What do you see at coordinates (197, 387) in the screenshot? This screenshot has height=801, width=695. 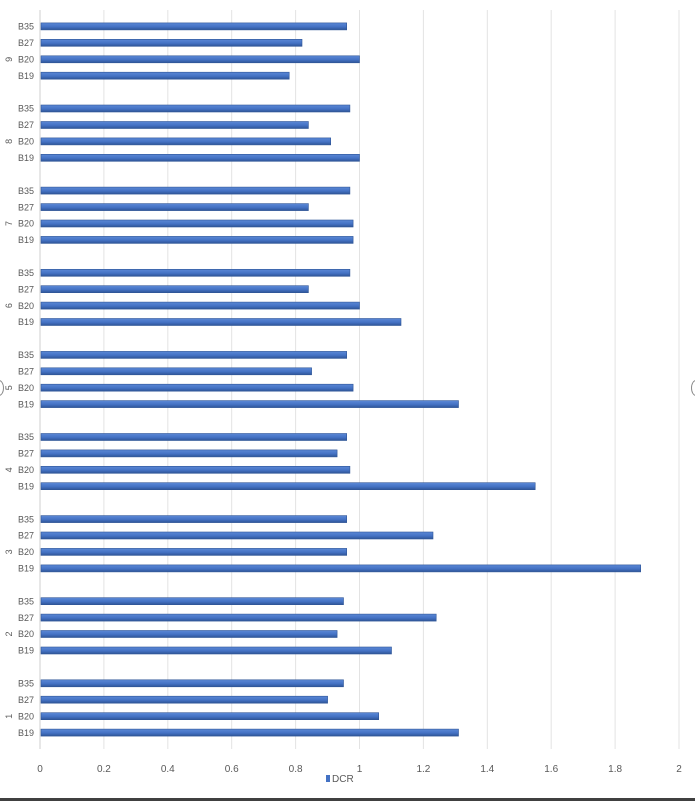 I see `bar-5-B20` at bounding box center [197, 387].